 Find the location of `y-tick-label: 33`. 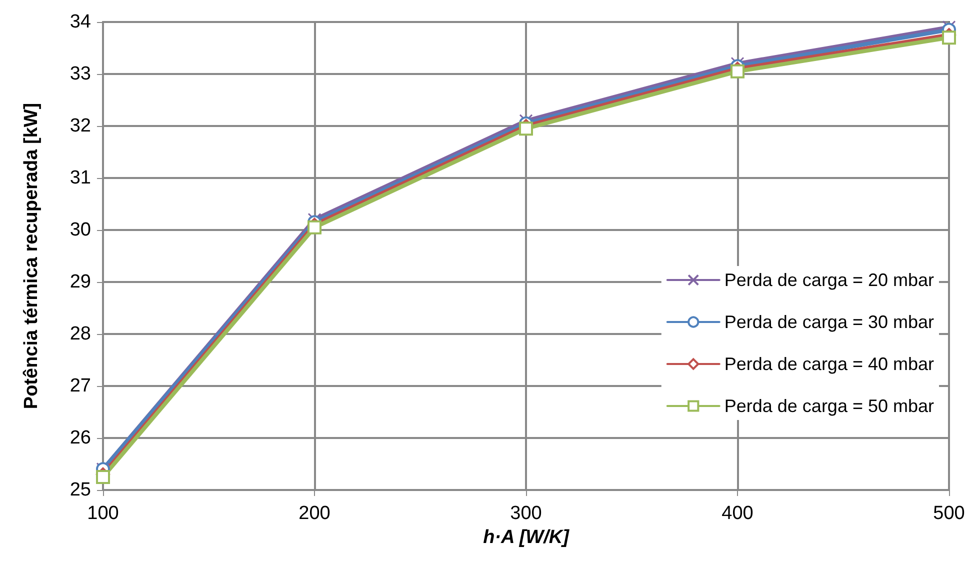

y-tick-label: 33 is located at coordinates (80, 74).